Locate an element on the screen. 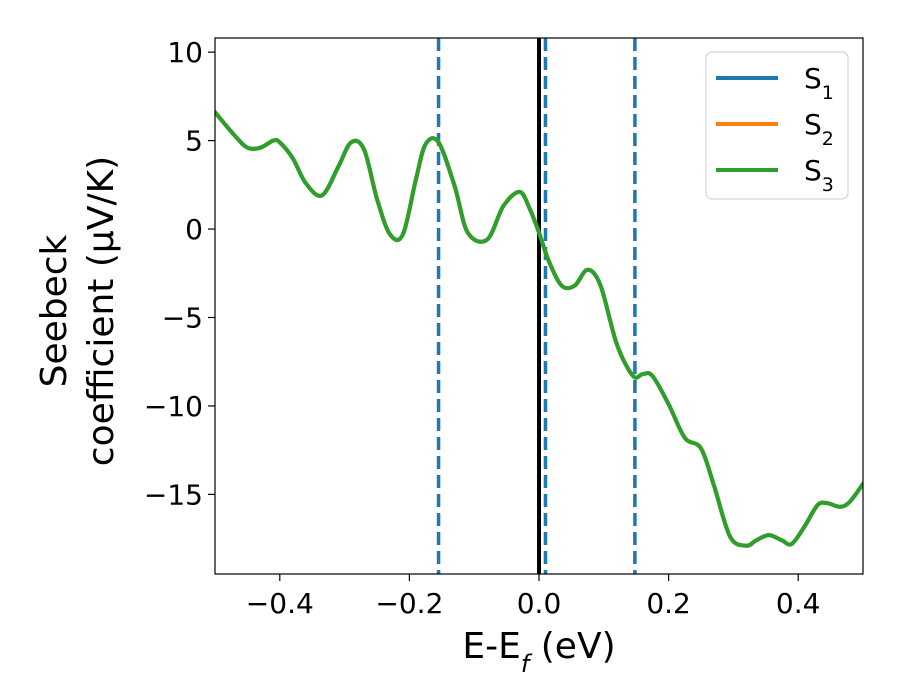  x-axis-title: E-Ef (eV) is located at coordinates (538, 652).